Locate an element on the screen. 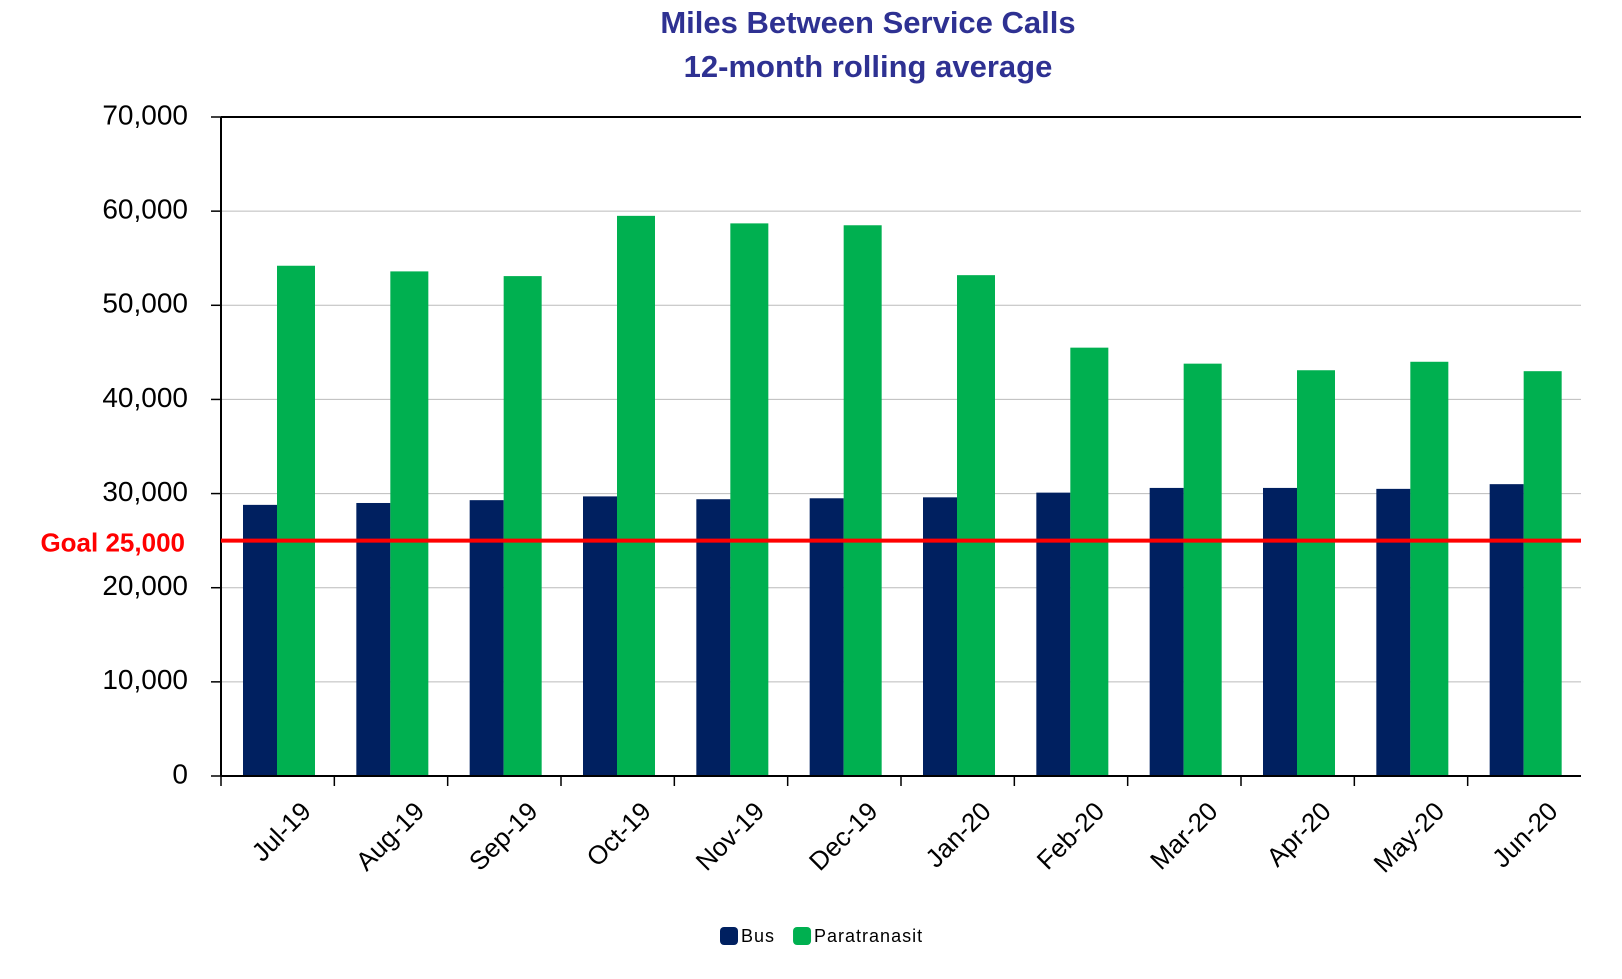 The width and height of the screenshot is (1622, 979). chart-title: Miles Between Service Calls is located at coordinates (867, 22).